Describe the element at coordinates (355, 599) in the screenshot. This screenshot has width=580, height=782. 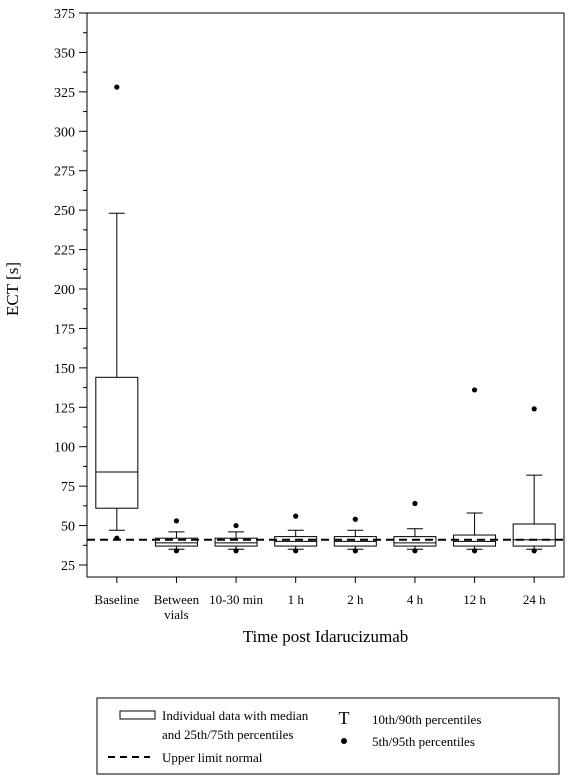
I see `x-tick-label: 2 h` at that location.